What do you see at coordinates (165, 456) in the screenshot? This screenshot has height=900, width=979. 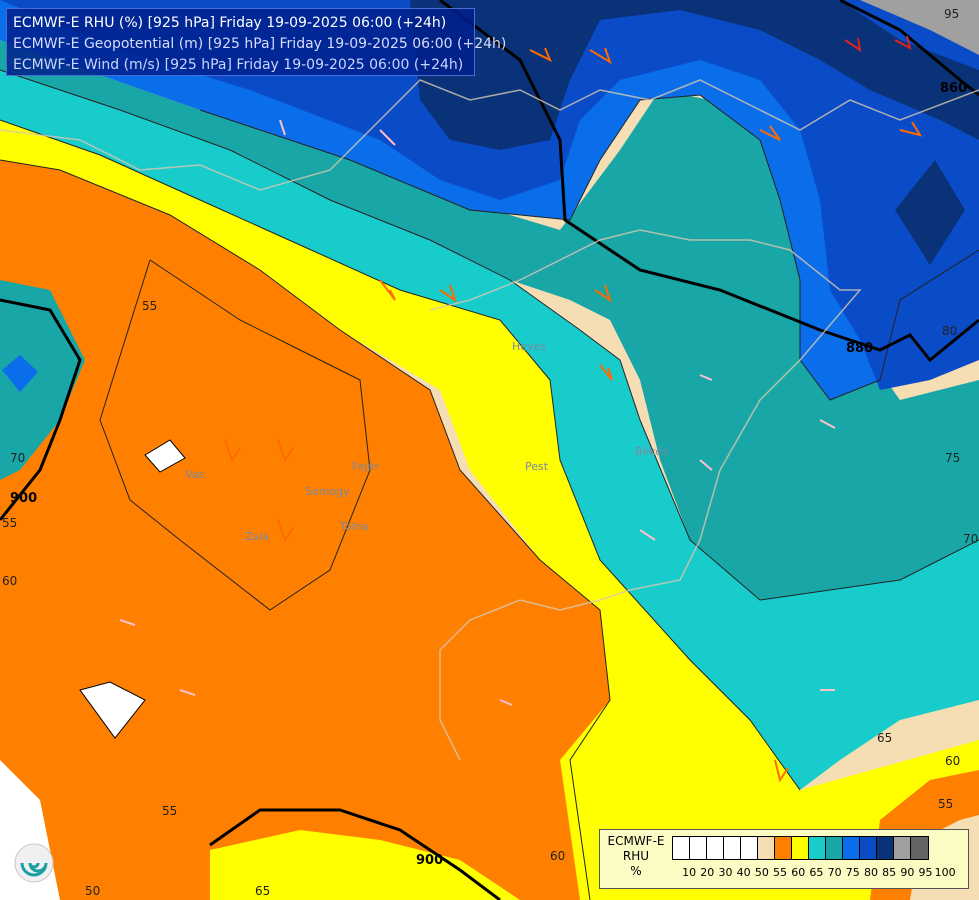 I see `rhu-50-patch-b` at bounding box center [165, 456].